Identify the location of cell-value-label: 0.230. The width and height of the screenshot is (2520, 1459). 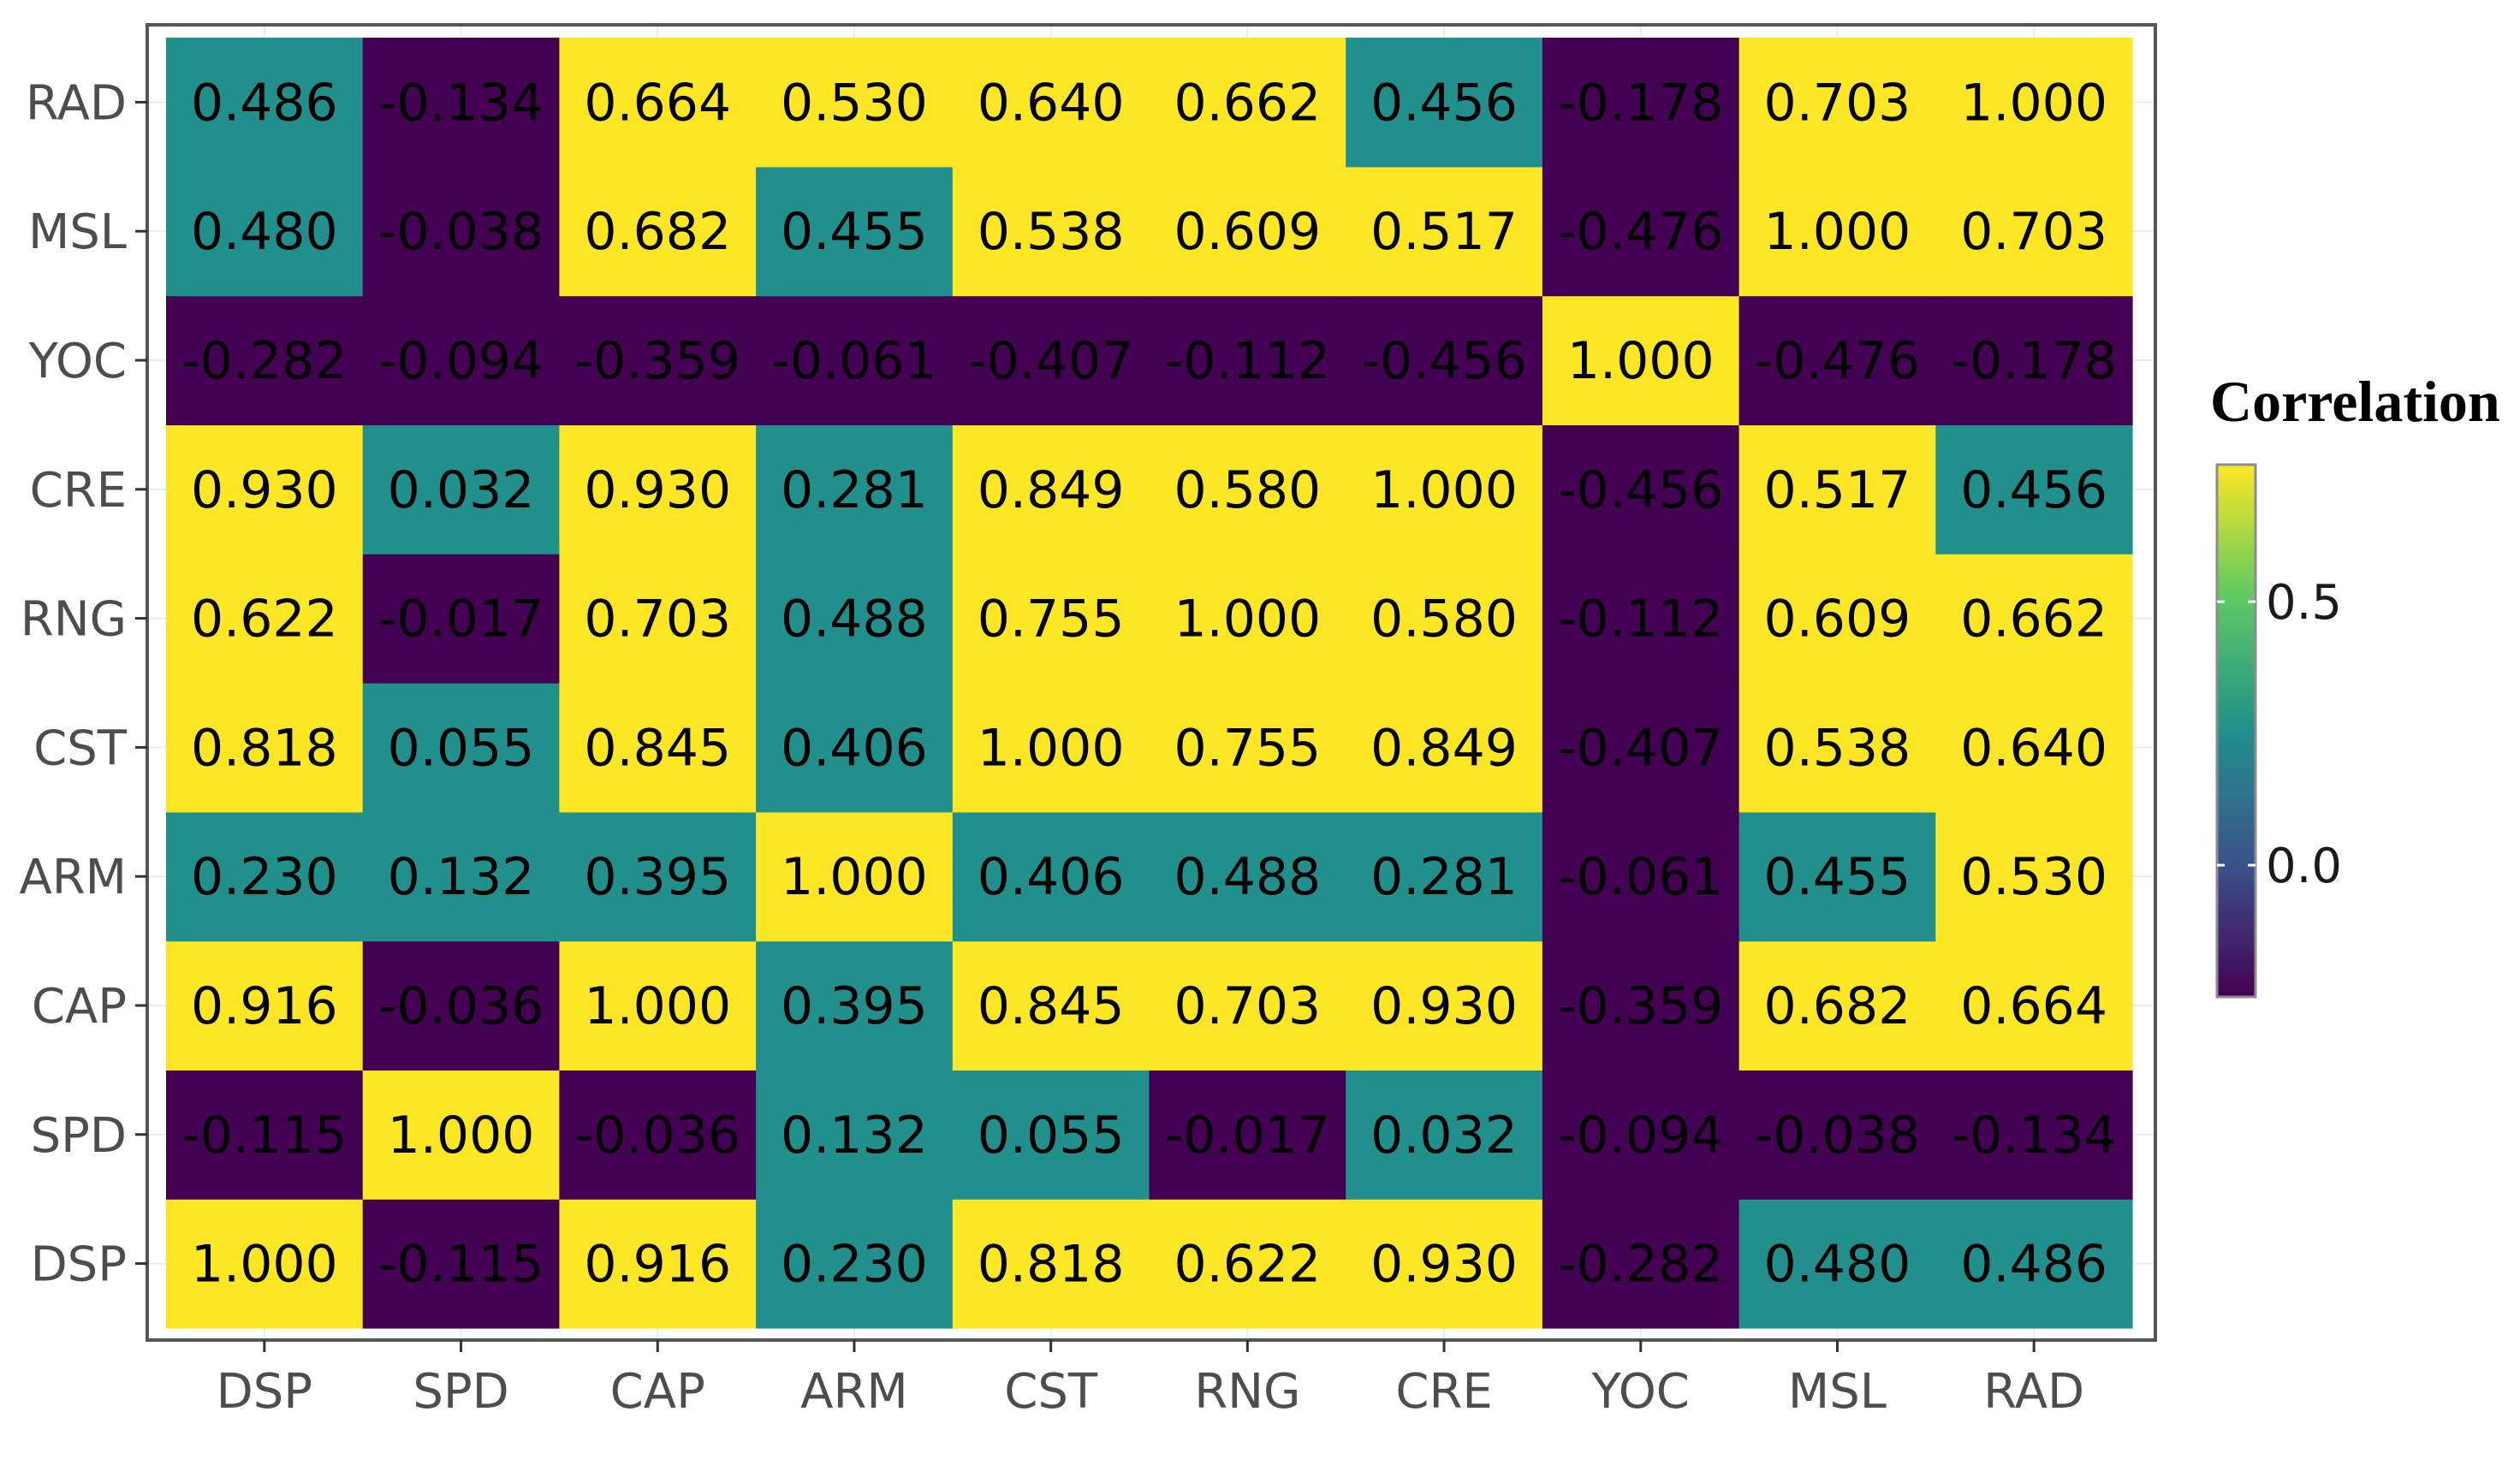
(854, 1265).